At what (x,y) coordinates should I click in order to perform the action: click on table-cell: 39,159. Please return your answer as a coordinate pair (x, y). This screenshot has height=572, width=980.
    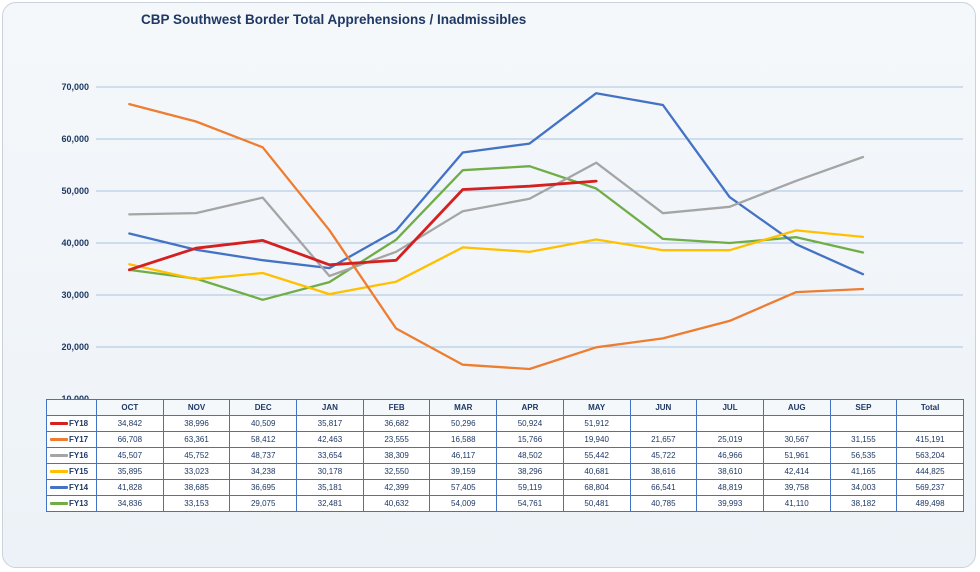
    Looking at the image, I should click on (463, 471).